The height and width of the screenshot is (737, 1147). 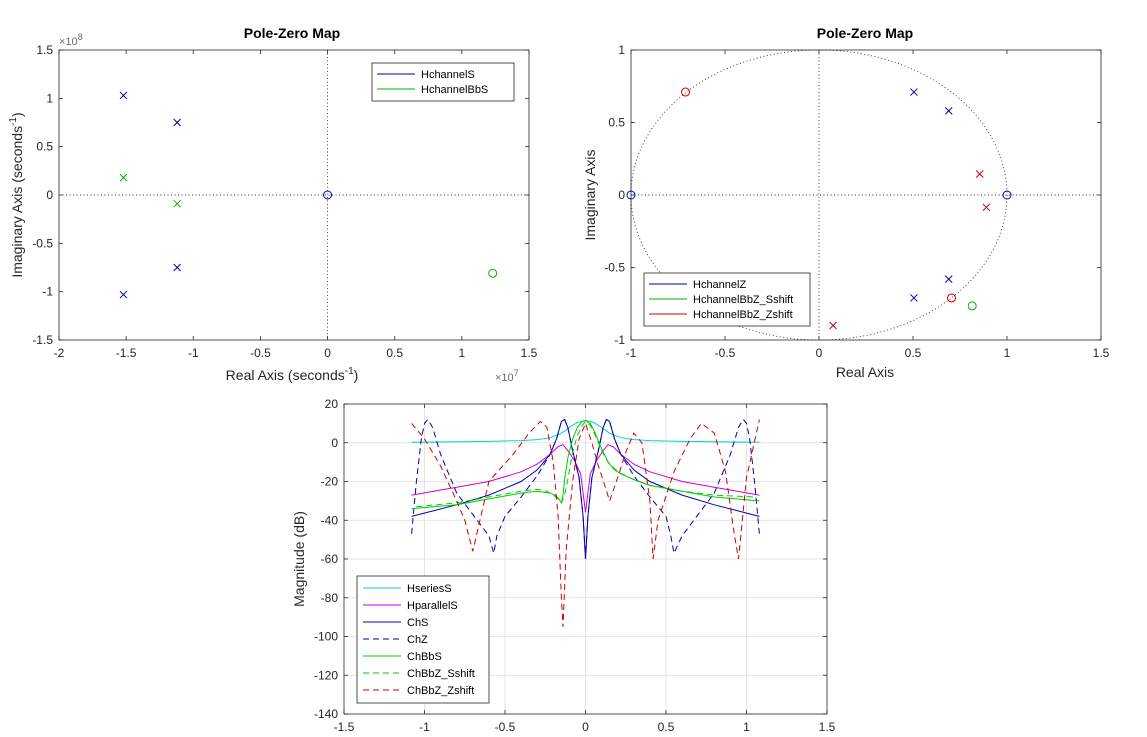 I want to click on magnitude-y-axis-label: Magnitude (dB), so click(x=299, y=559).